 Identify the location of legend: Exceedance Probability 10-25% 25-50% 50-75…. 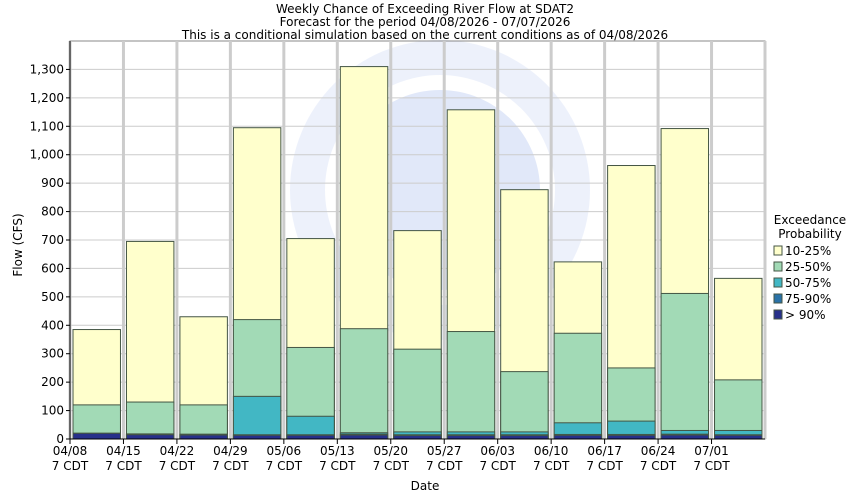
(809, 267).